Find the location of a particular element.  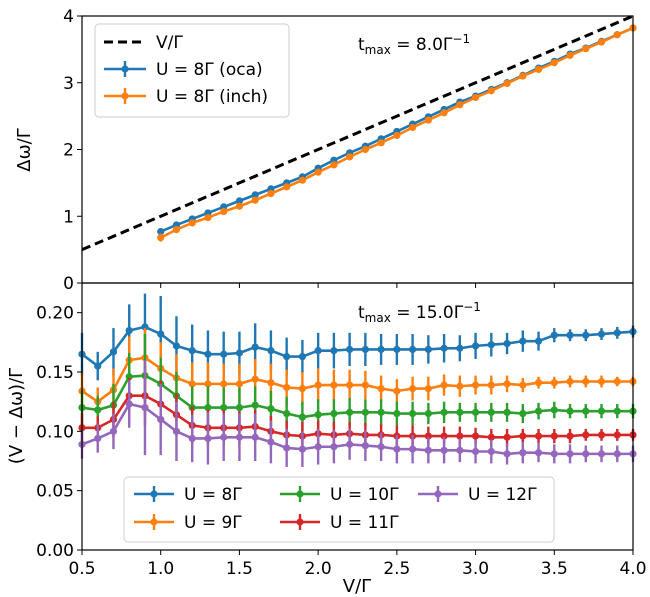

legend-frame is located at coordinates (192, 70).